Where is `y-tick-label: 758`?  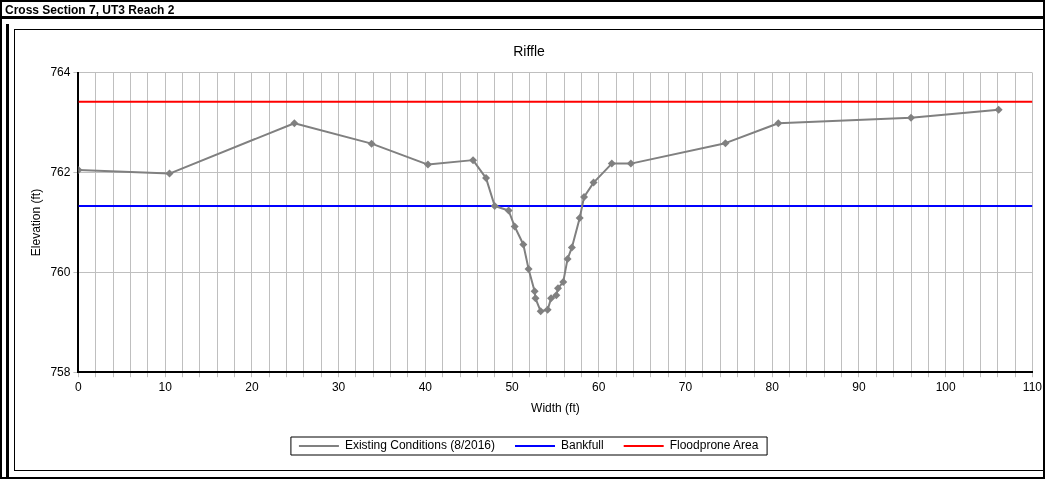
y-tick-label: 758 is located at coordinates (60, 371).